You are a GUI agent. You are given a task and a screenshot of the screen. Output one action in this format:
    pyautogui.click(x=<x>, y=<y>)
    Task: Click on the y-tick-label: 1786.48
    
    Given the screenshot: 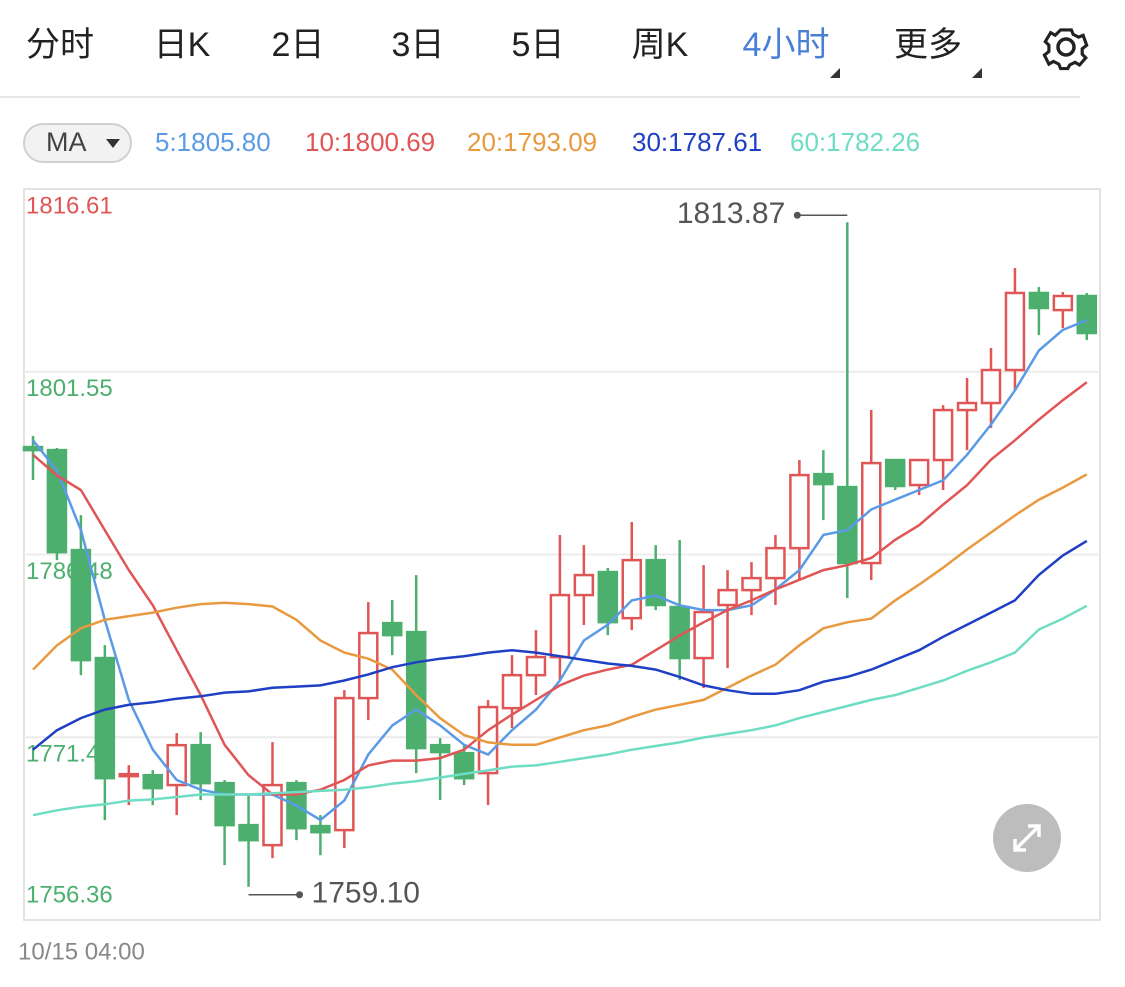 What is the action you would take?
    pyautogui.click(x=69, y=571)
    